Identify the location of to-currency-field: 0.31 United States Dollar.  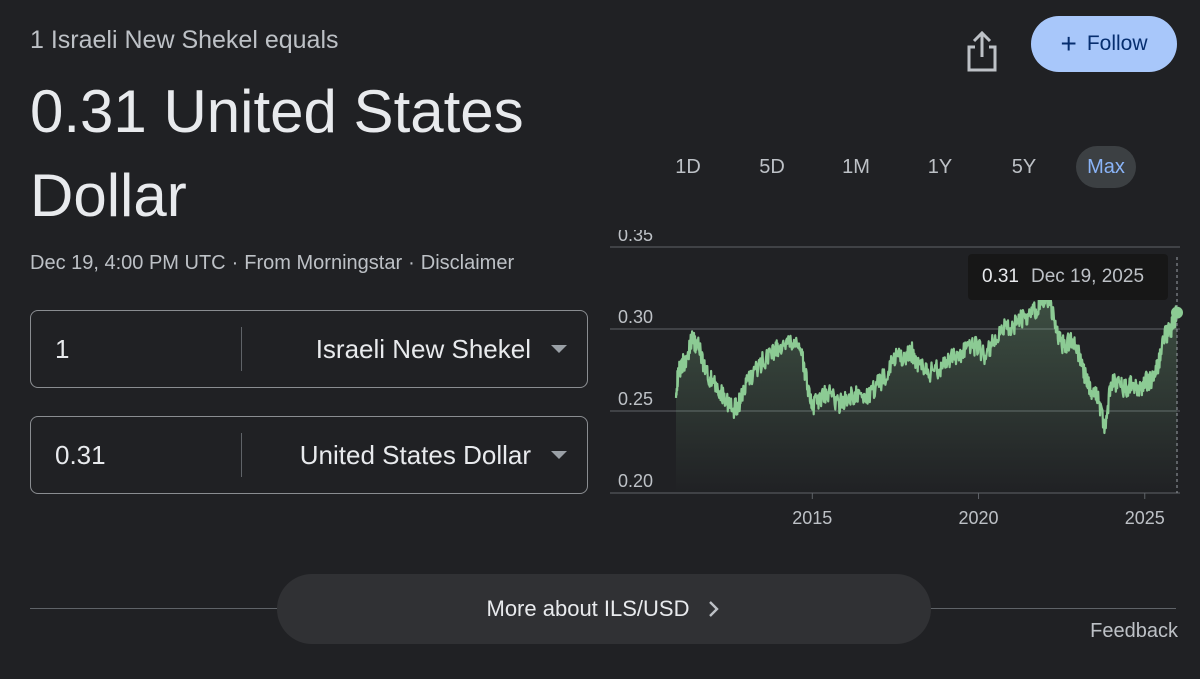
(309, 455).